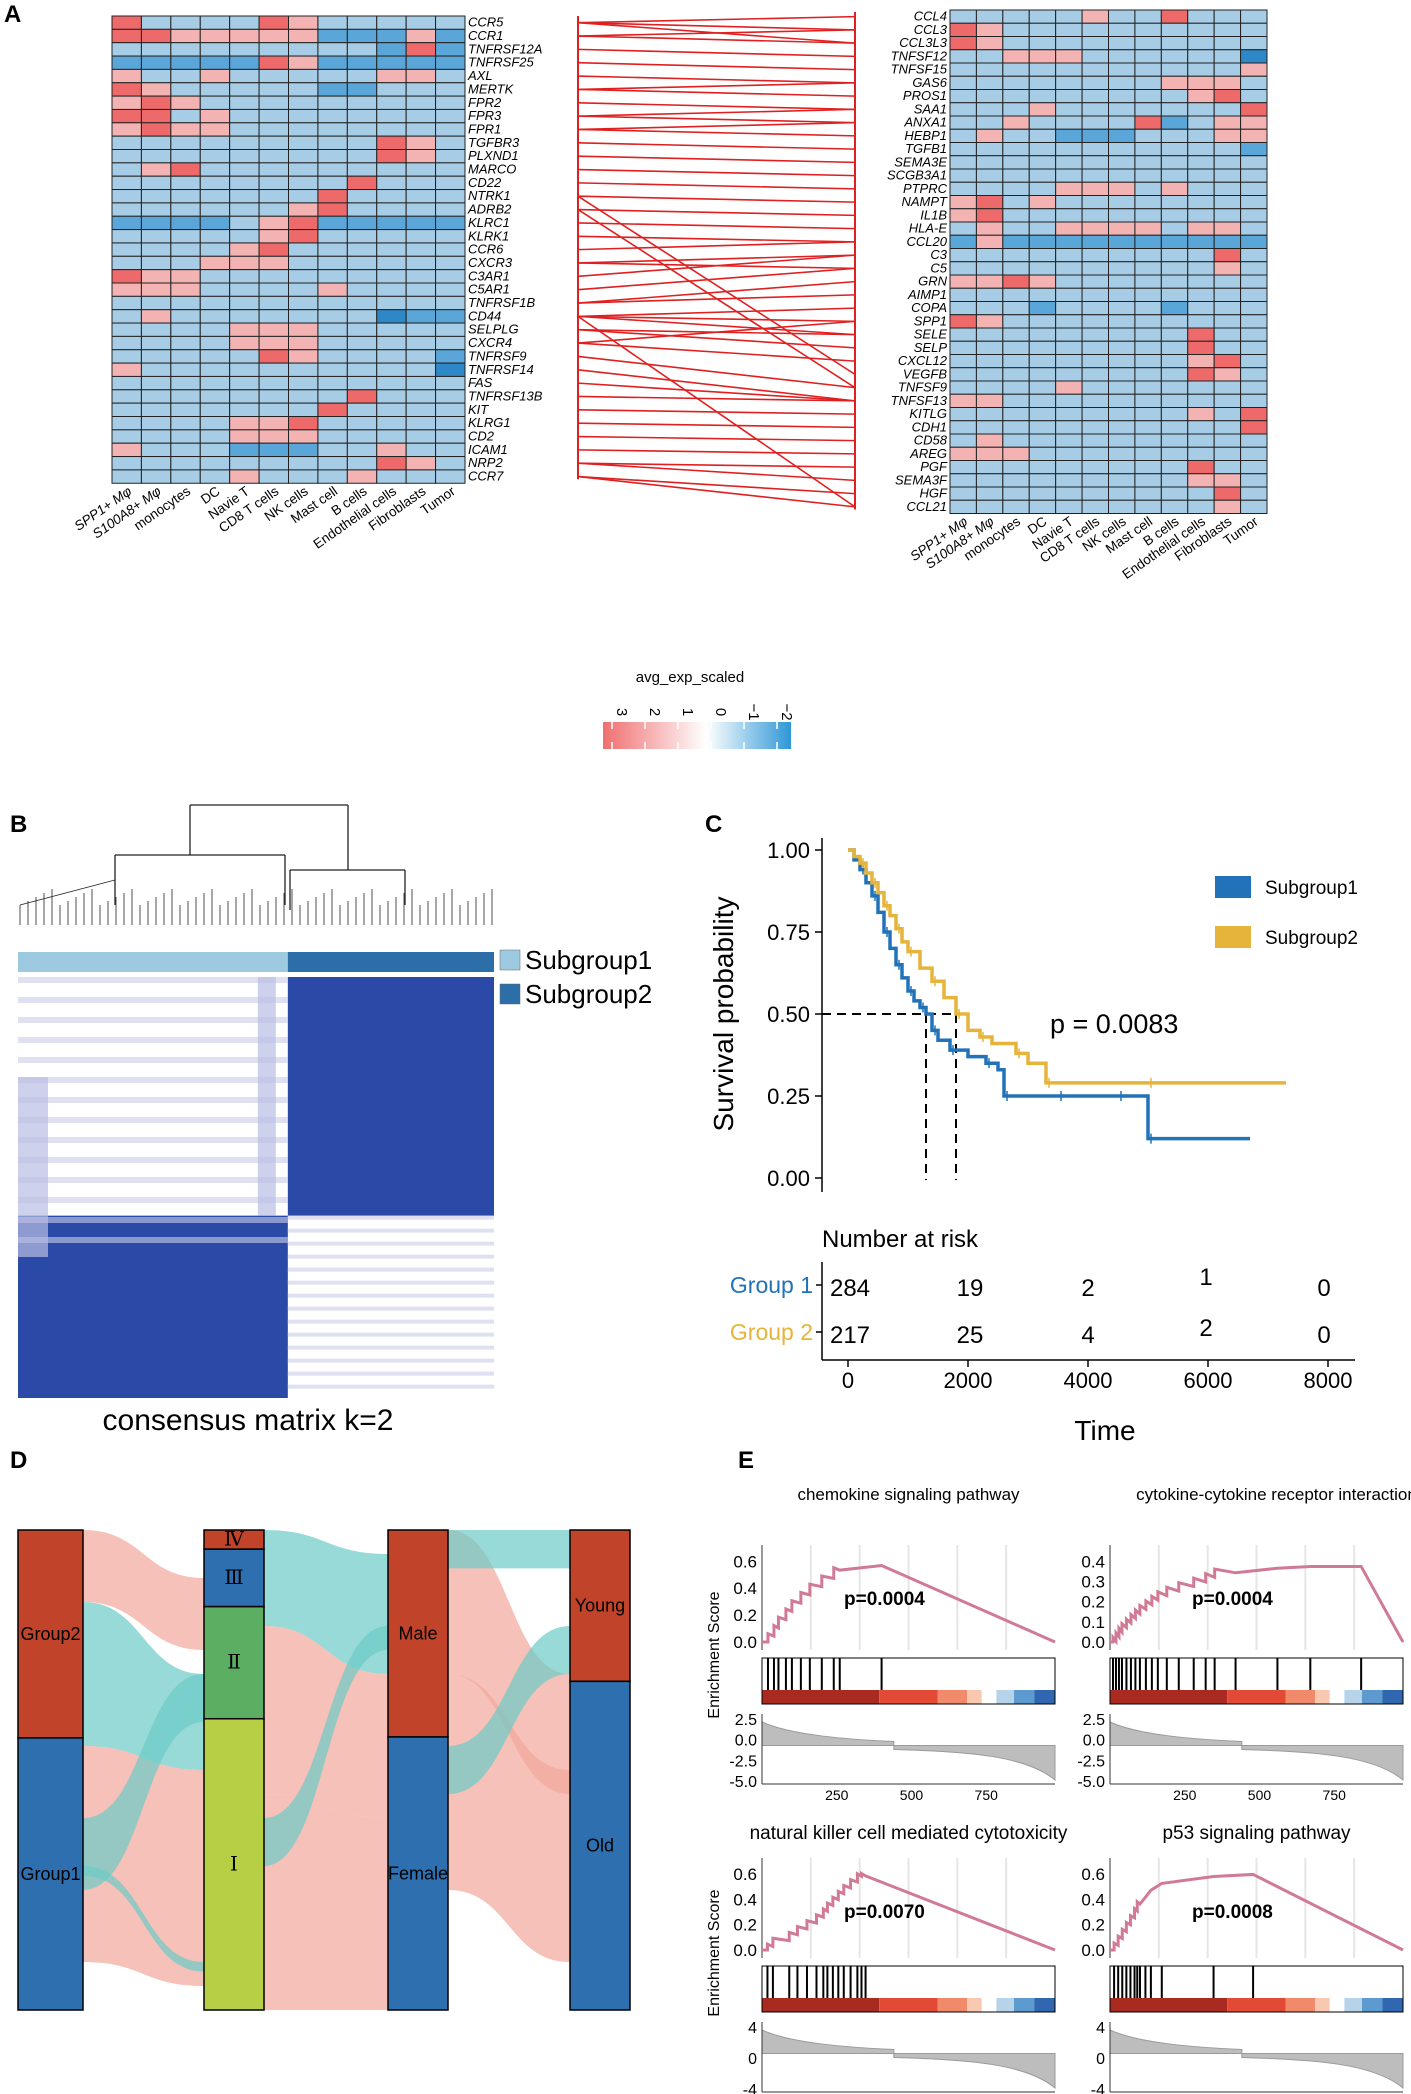 This screenshot has width=1411, height=2094. Describe the element at coordinates (502, 302) in the screenshot. I see `receptor-label: TNFRSF1B` at that location.